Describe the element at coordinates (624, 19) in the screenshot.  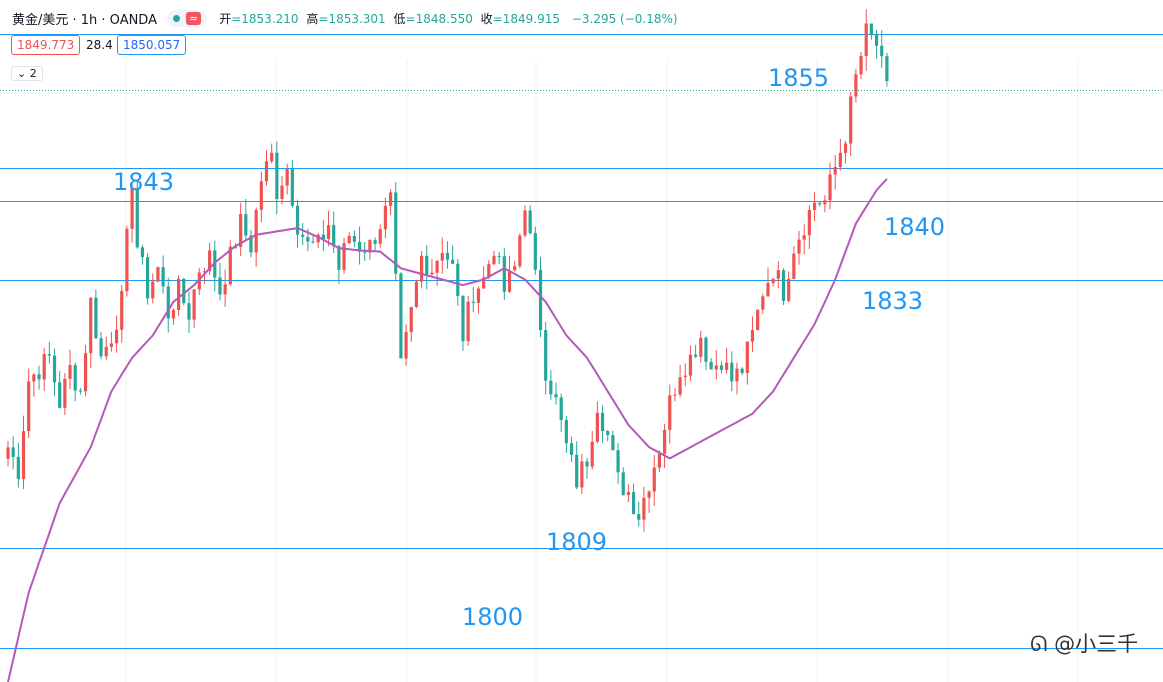
I see `change-value: −3.295 (−0.18%)` at that location.